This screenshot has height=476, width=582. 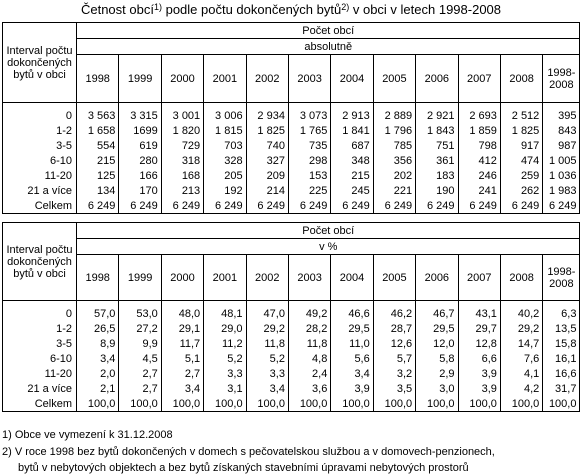 I want to click on cell: 1 036, so click(x=561, y=175).